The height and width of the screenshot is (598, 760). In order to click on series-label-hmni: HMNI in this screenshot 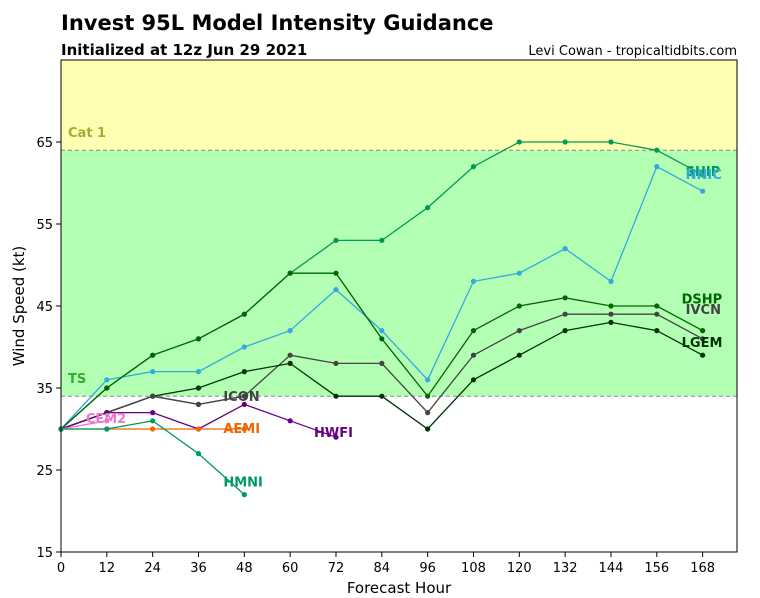, I will do `click(243, 483)`.